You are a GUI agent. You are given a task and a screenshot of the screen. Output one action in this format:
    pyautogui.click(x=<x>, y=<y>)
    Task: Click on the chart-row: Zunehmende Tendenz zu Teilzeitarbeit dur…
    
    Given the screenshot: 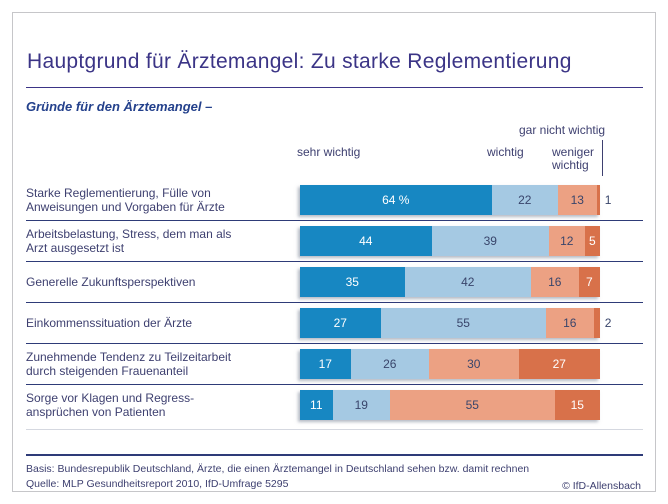 What is the action you would take?
    pyautogui.click(x=334, y=364)
    